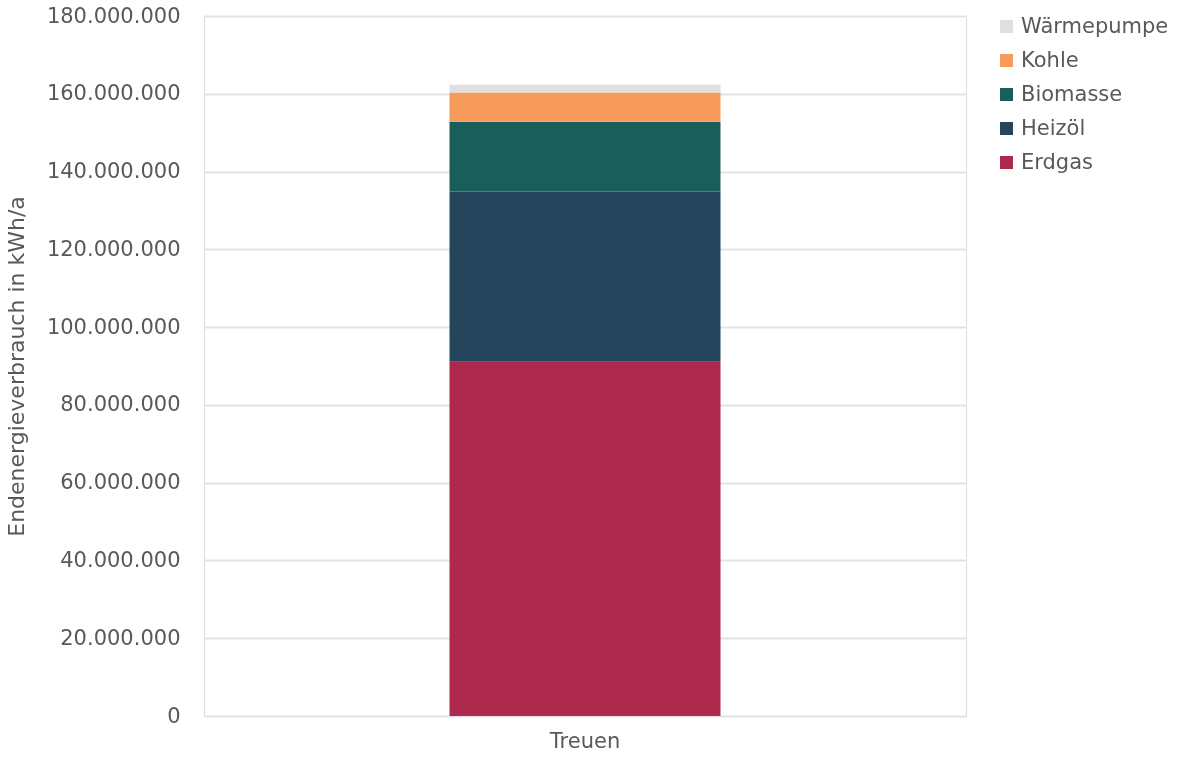 The height and width of the screenshot is (772, 1201). What do you see at coordinates (113, 15) in the screenshot?
I see `y-tick-label: 180.000.000` at bounding box center [113, 15].